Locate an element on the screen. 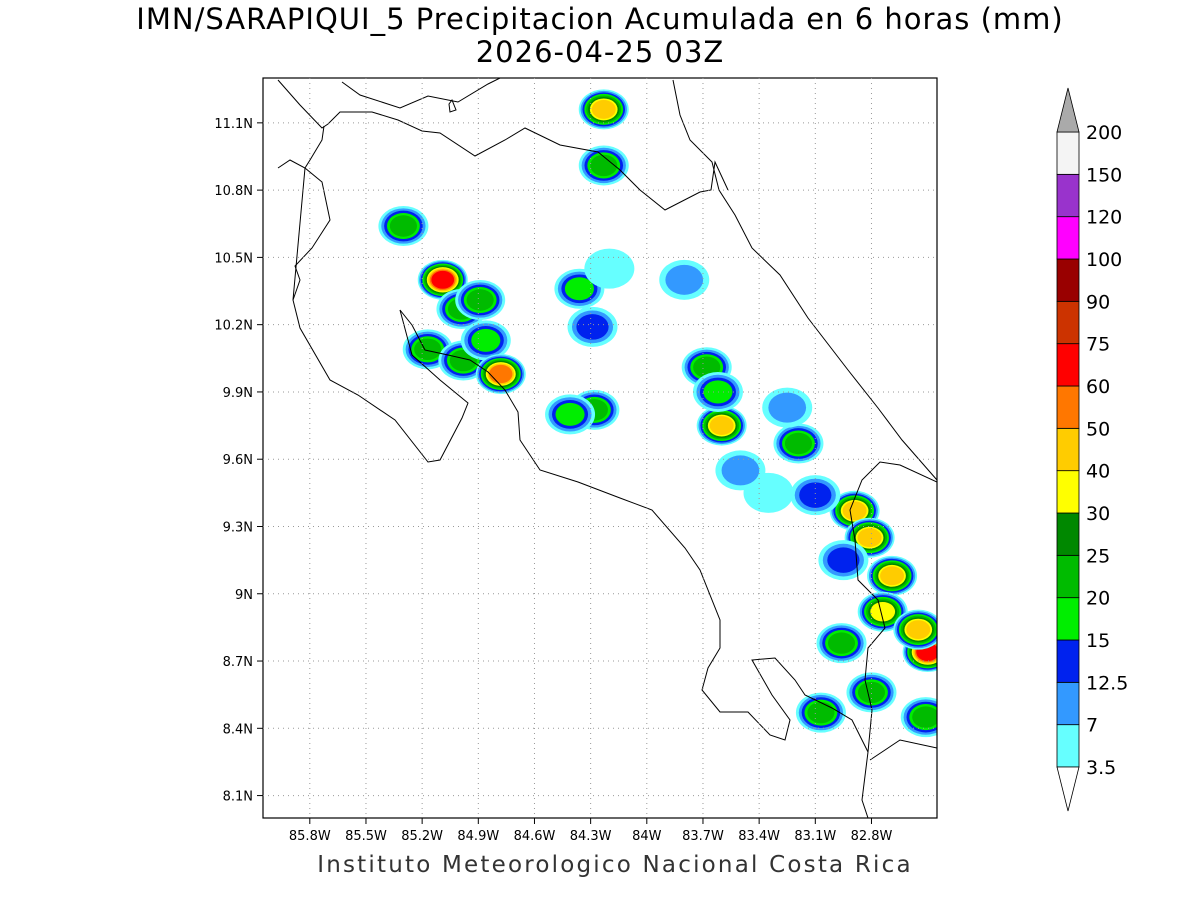 The image size is (1200, 900). colorbar-bottom-arrow is located at coordinates (1068, 789).